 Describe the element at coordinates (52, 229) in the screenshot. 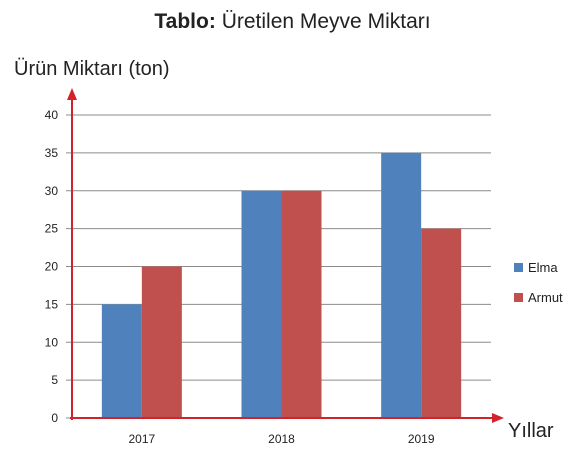

I see `y-tick-label: 25` at that location.